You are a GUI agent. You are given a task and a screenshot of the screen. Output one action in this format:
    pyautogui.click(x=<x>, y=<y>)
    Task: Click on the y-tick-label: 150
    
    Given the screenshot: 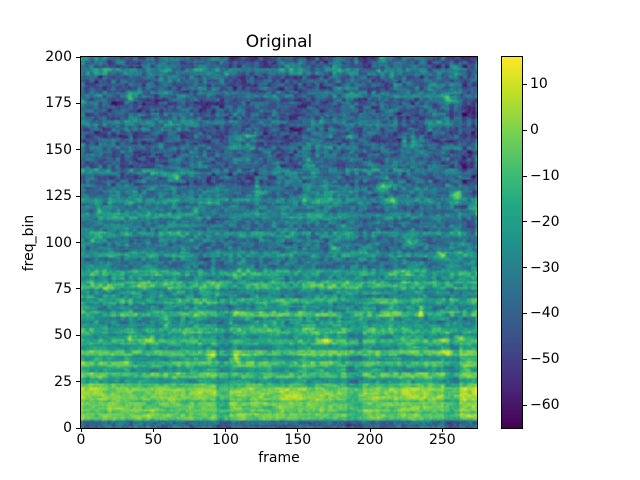 What is the action you would take?
    pyautogui.click(x=58, y=149)
    